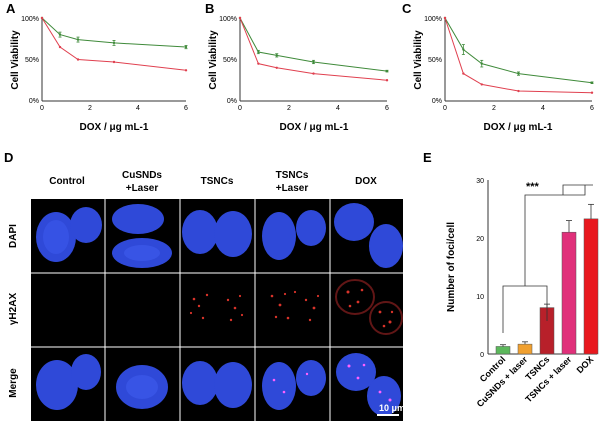  What do you see at coordinates (480, 297) in the screenshot?
I see `bar-y-tick-10: 10` at bounding box center [480, 297].